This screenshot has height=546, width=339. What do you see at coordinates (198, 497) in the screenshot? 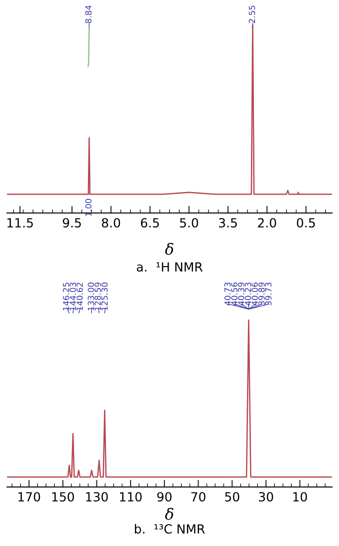
I see `x-tick-label: 70` at bounding box center [198, 497].